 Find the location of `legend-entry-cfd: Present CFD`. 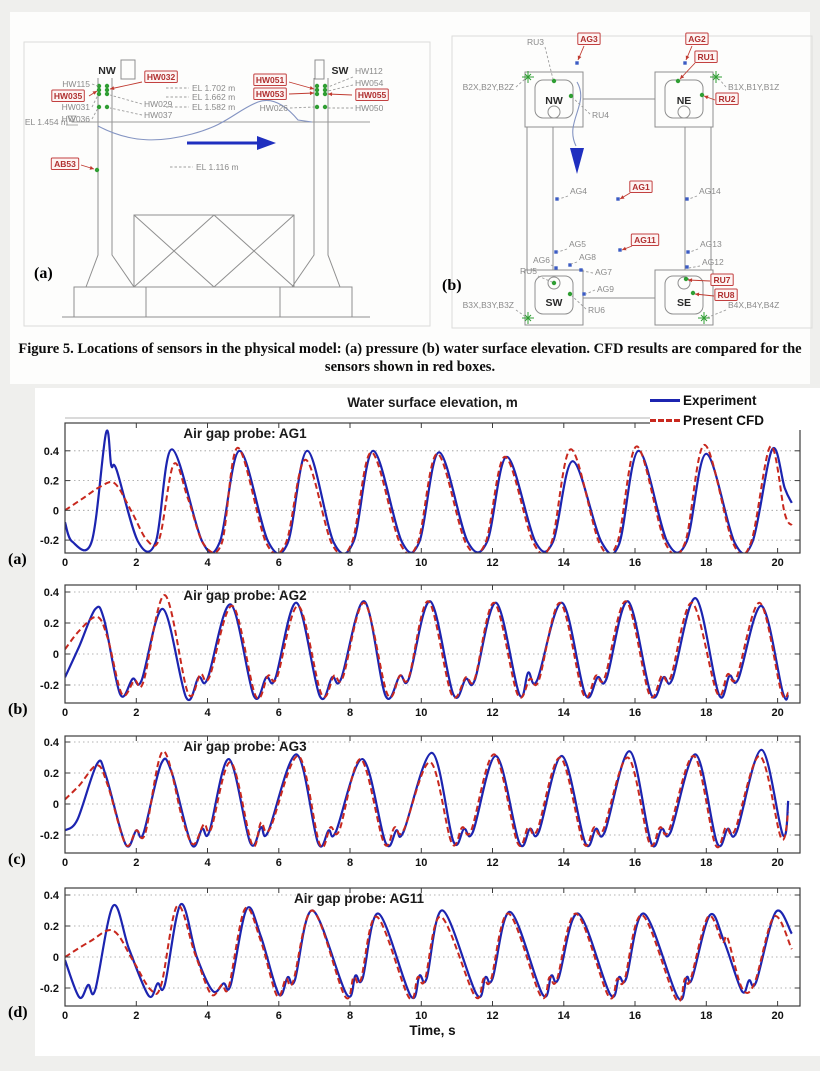

legend-entry-cfd: Present CFD is located at coordinates (732, 420).